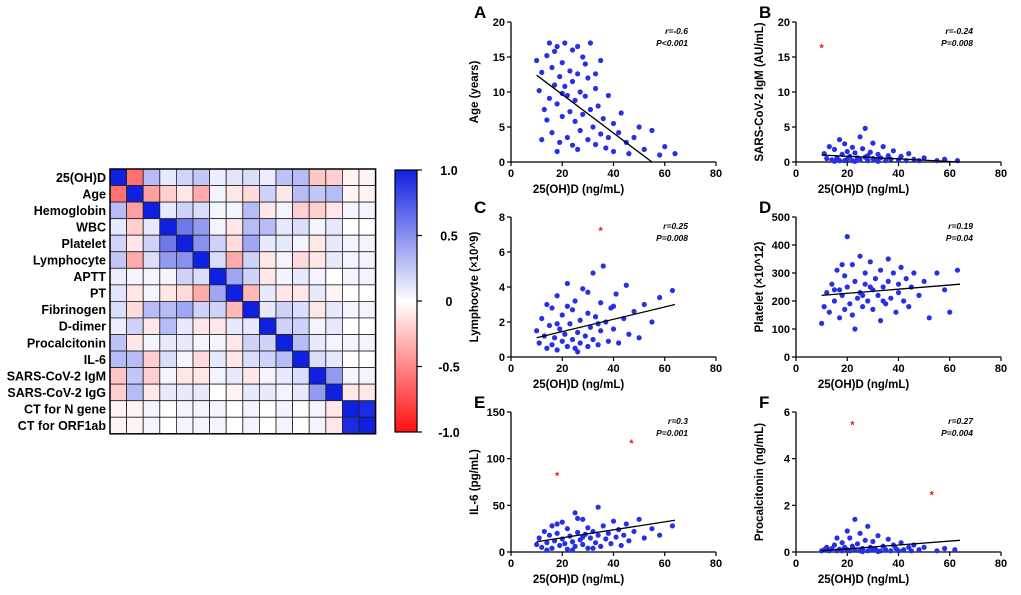 The width and height of the screenshot is (1021, 595). I want to click on x-tick-label: 0, so click(796, 369).